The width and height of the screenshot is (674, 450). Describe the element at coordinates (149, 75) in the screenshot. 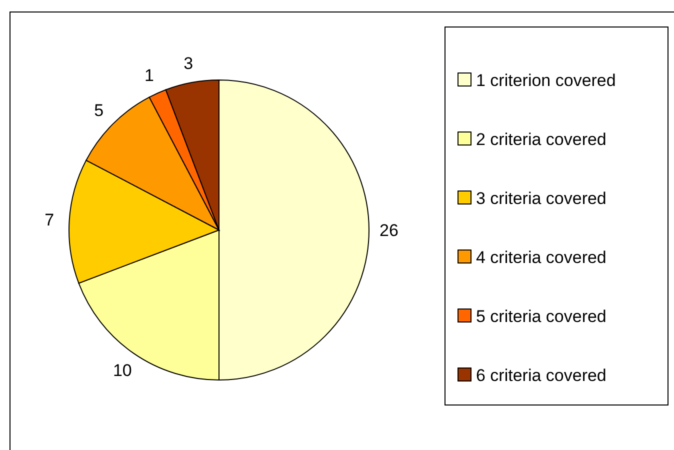

I see `data-label: 1` at that location.